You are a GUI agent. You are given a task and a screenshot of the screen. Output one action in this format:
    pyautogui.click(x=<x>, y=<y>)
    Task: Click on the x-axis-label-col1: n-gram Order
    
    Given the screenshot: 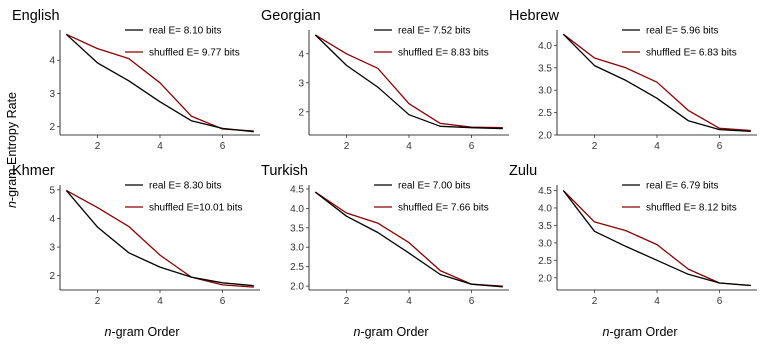 What is the action you would take?
    pyautogui.click(x=141, y=332)
    